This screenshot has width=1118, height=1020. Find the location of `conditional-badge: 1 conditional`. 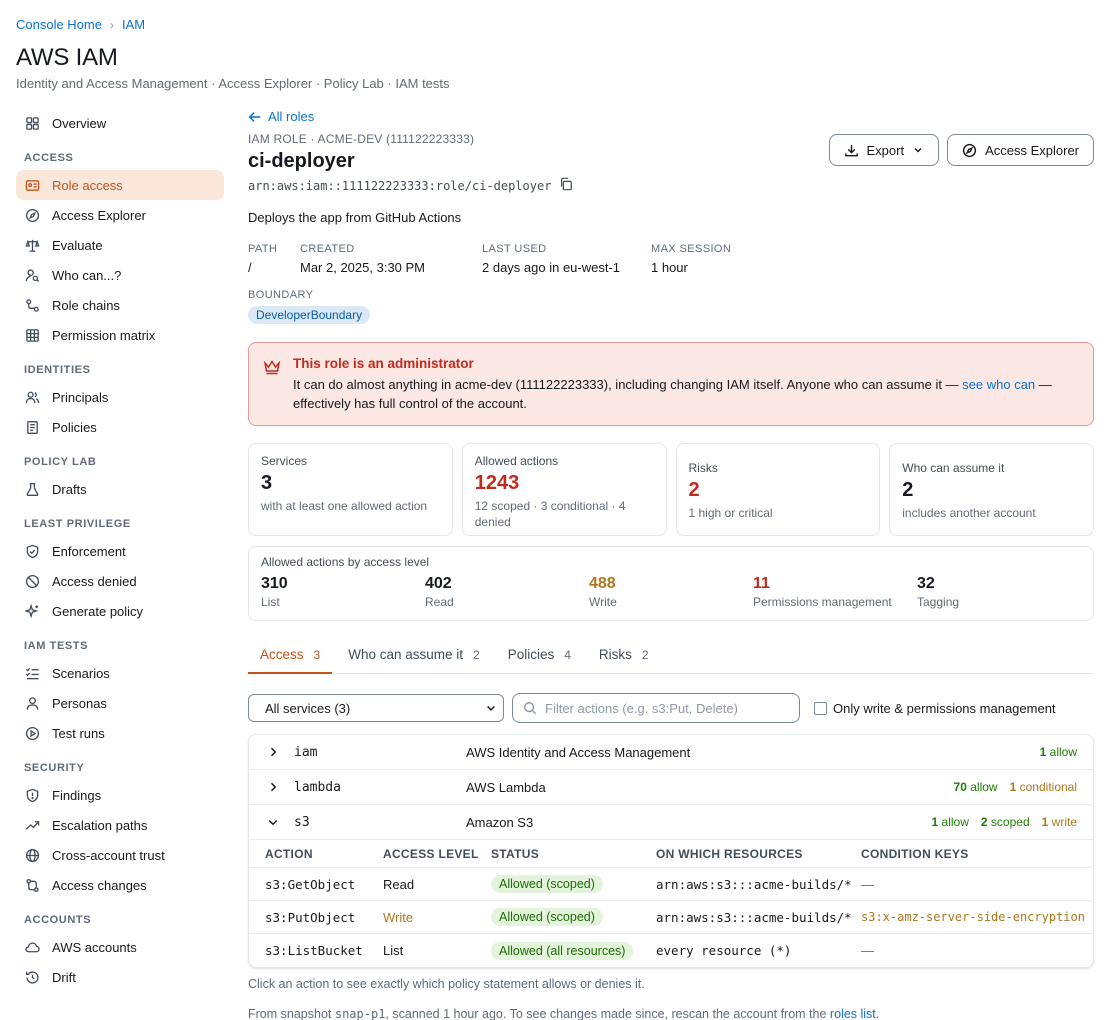

conditional-badge: 1 conditional is located at coordinates (1043, 787).